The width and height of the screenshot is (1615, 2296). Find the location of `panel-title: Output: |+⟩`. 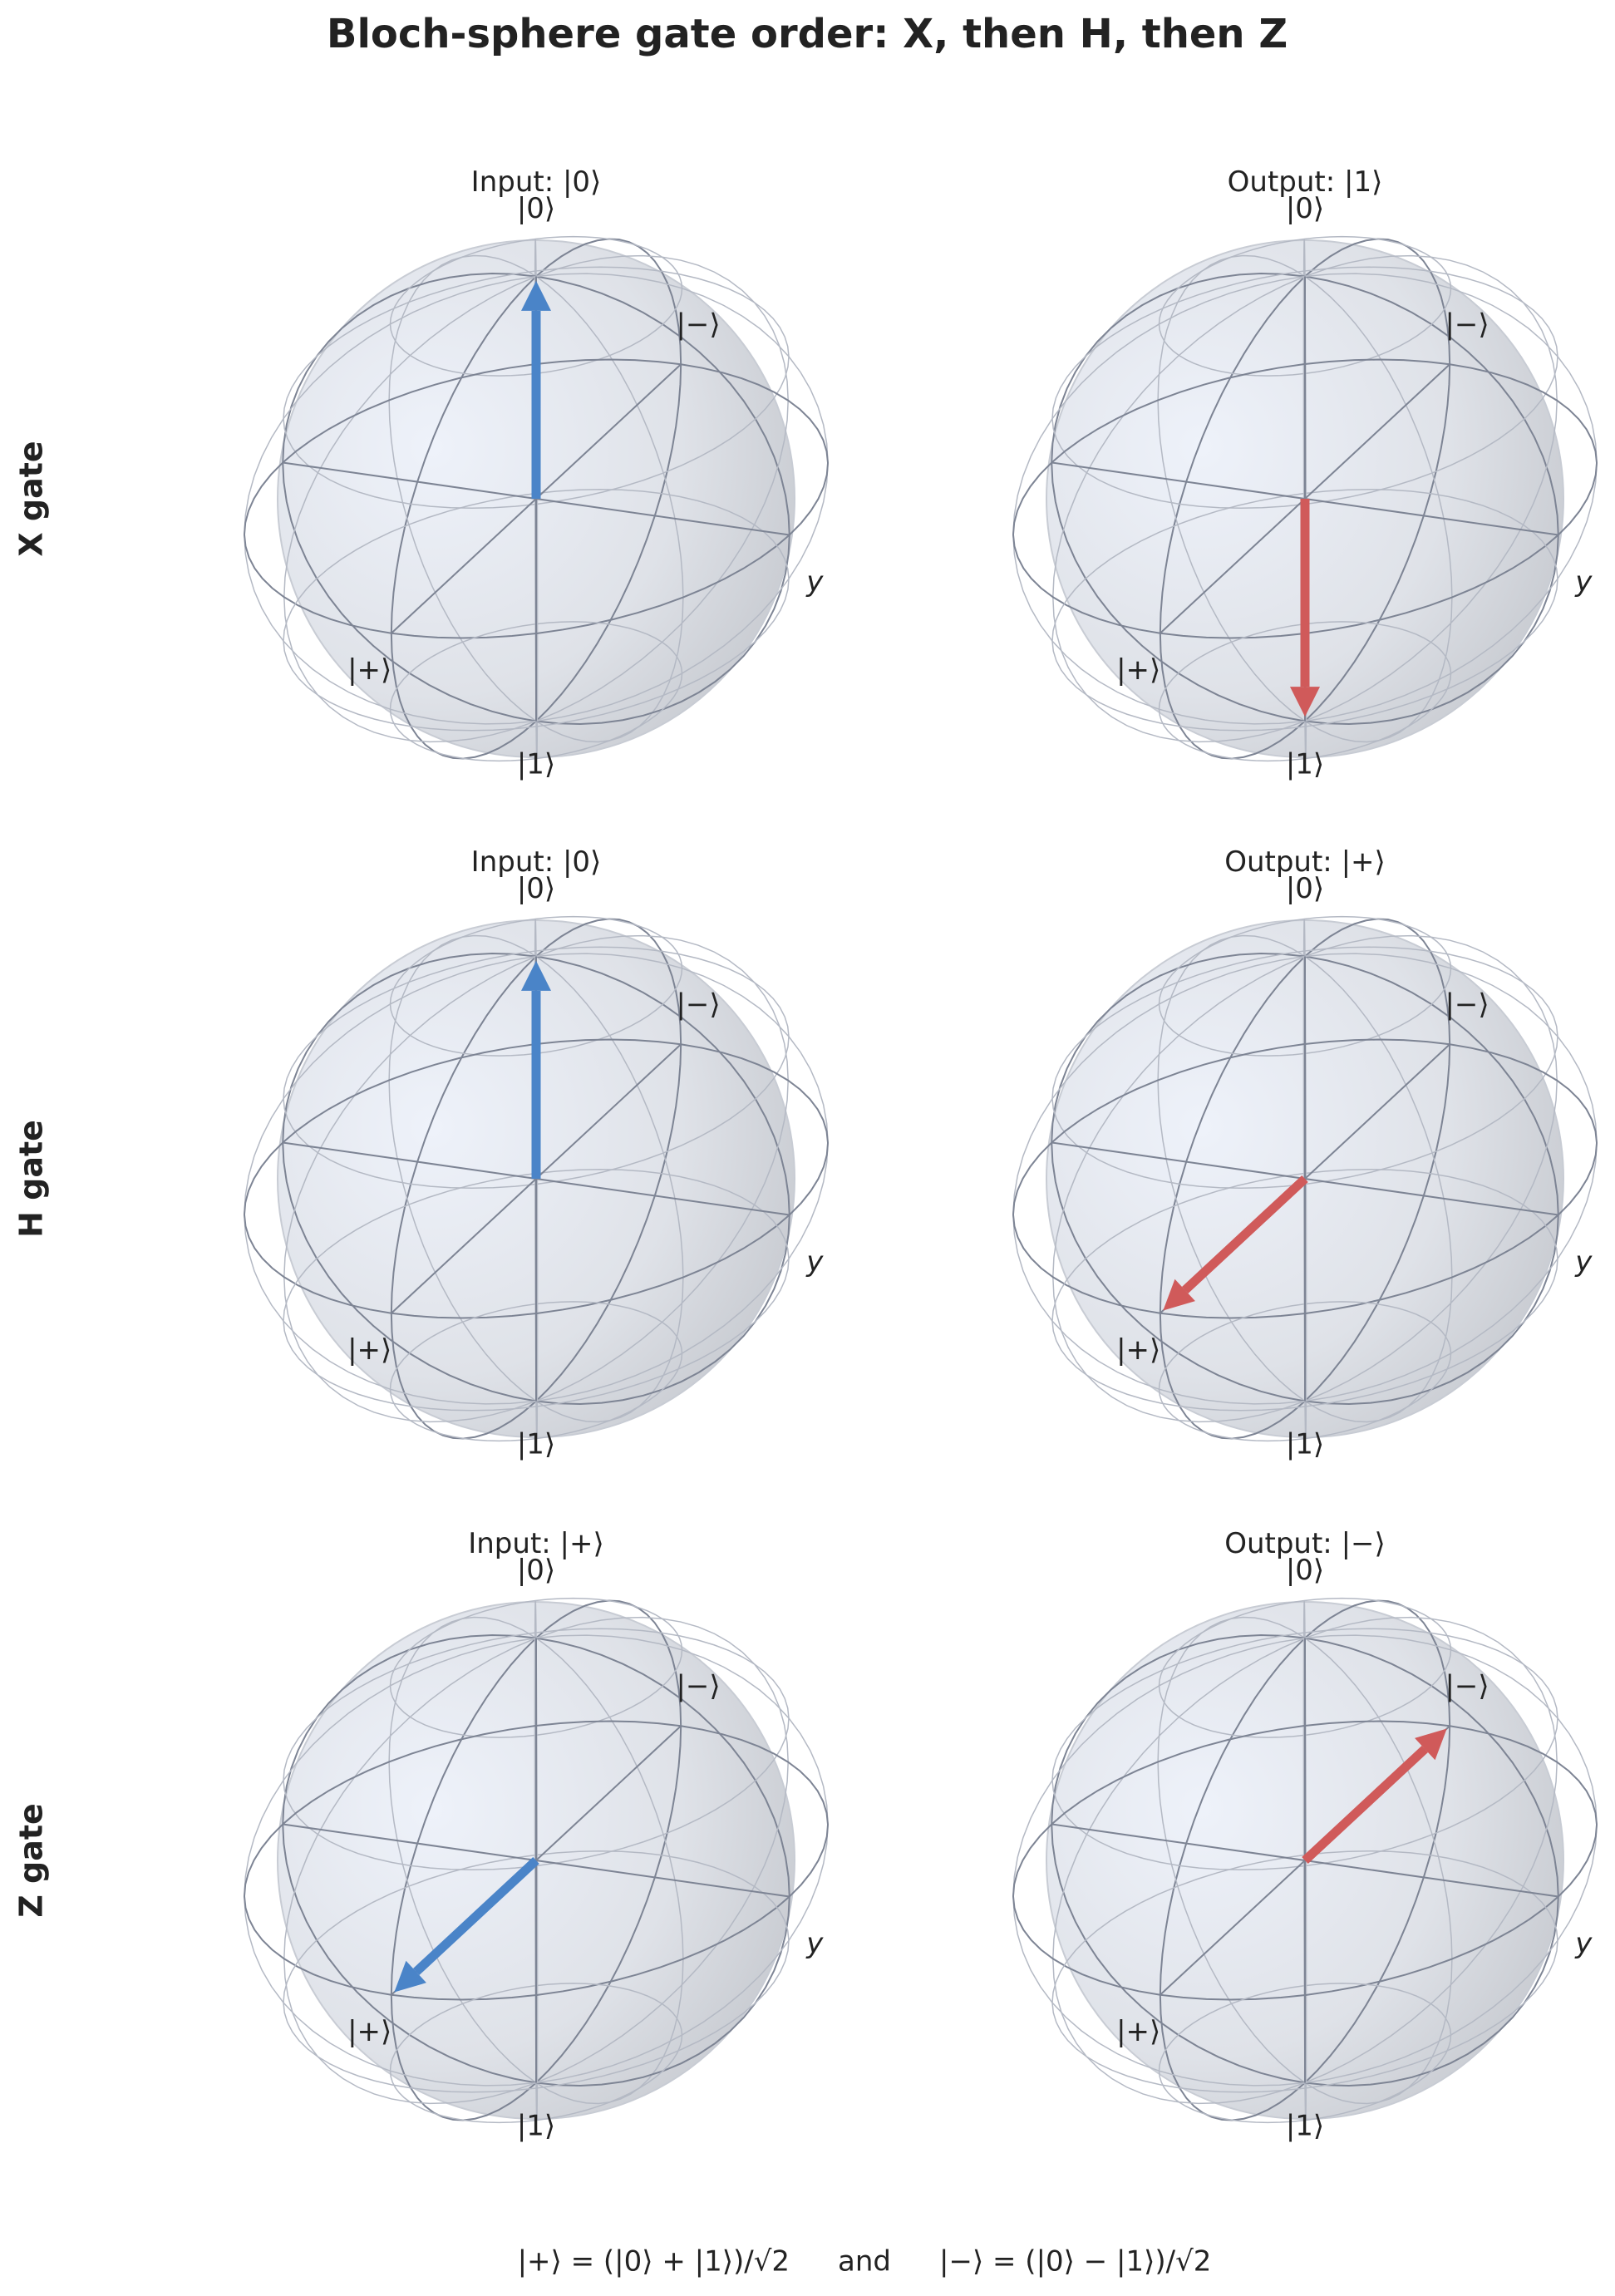

panel-title: Output: |+⟩ is located at coordinates (1305, 862).